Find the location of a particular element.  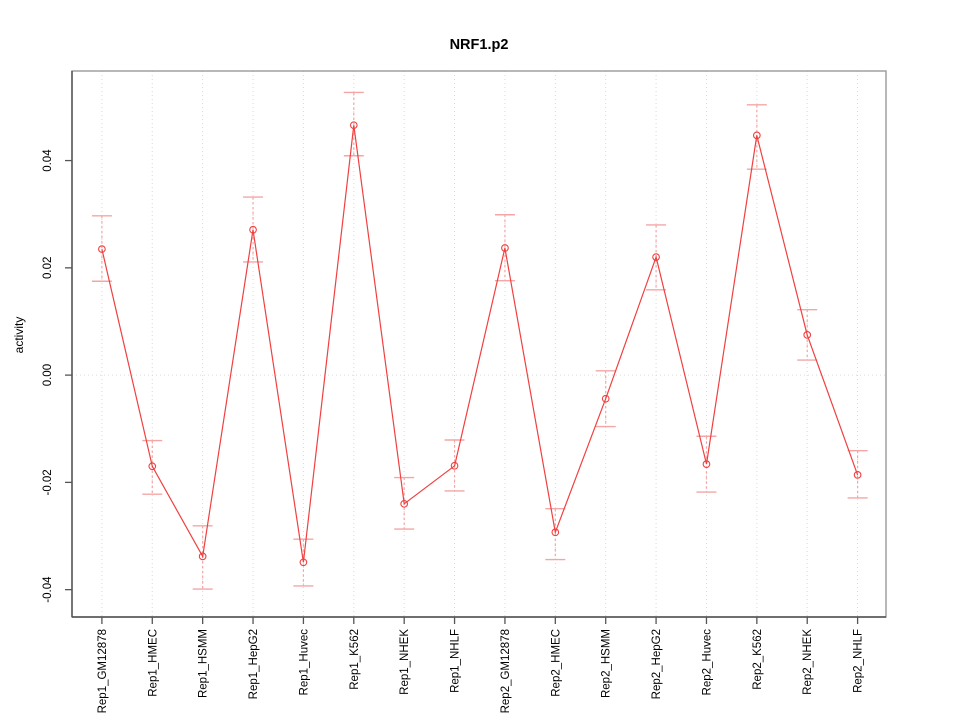

x-tick-label: Rep2_HepG2 is located at coordinates (657, 664).